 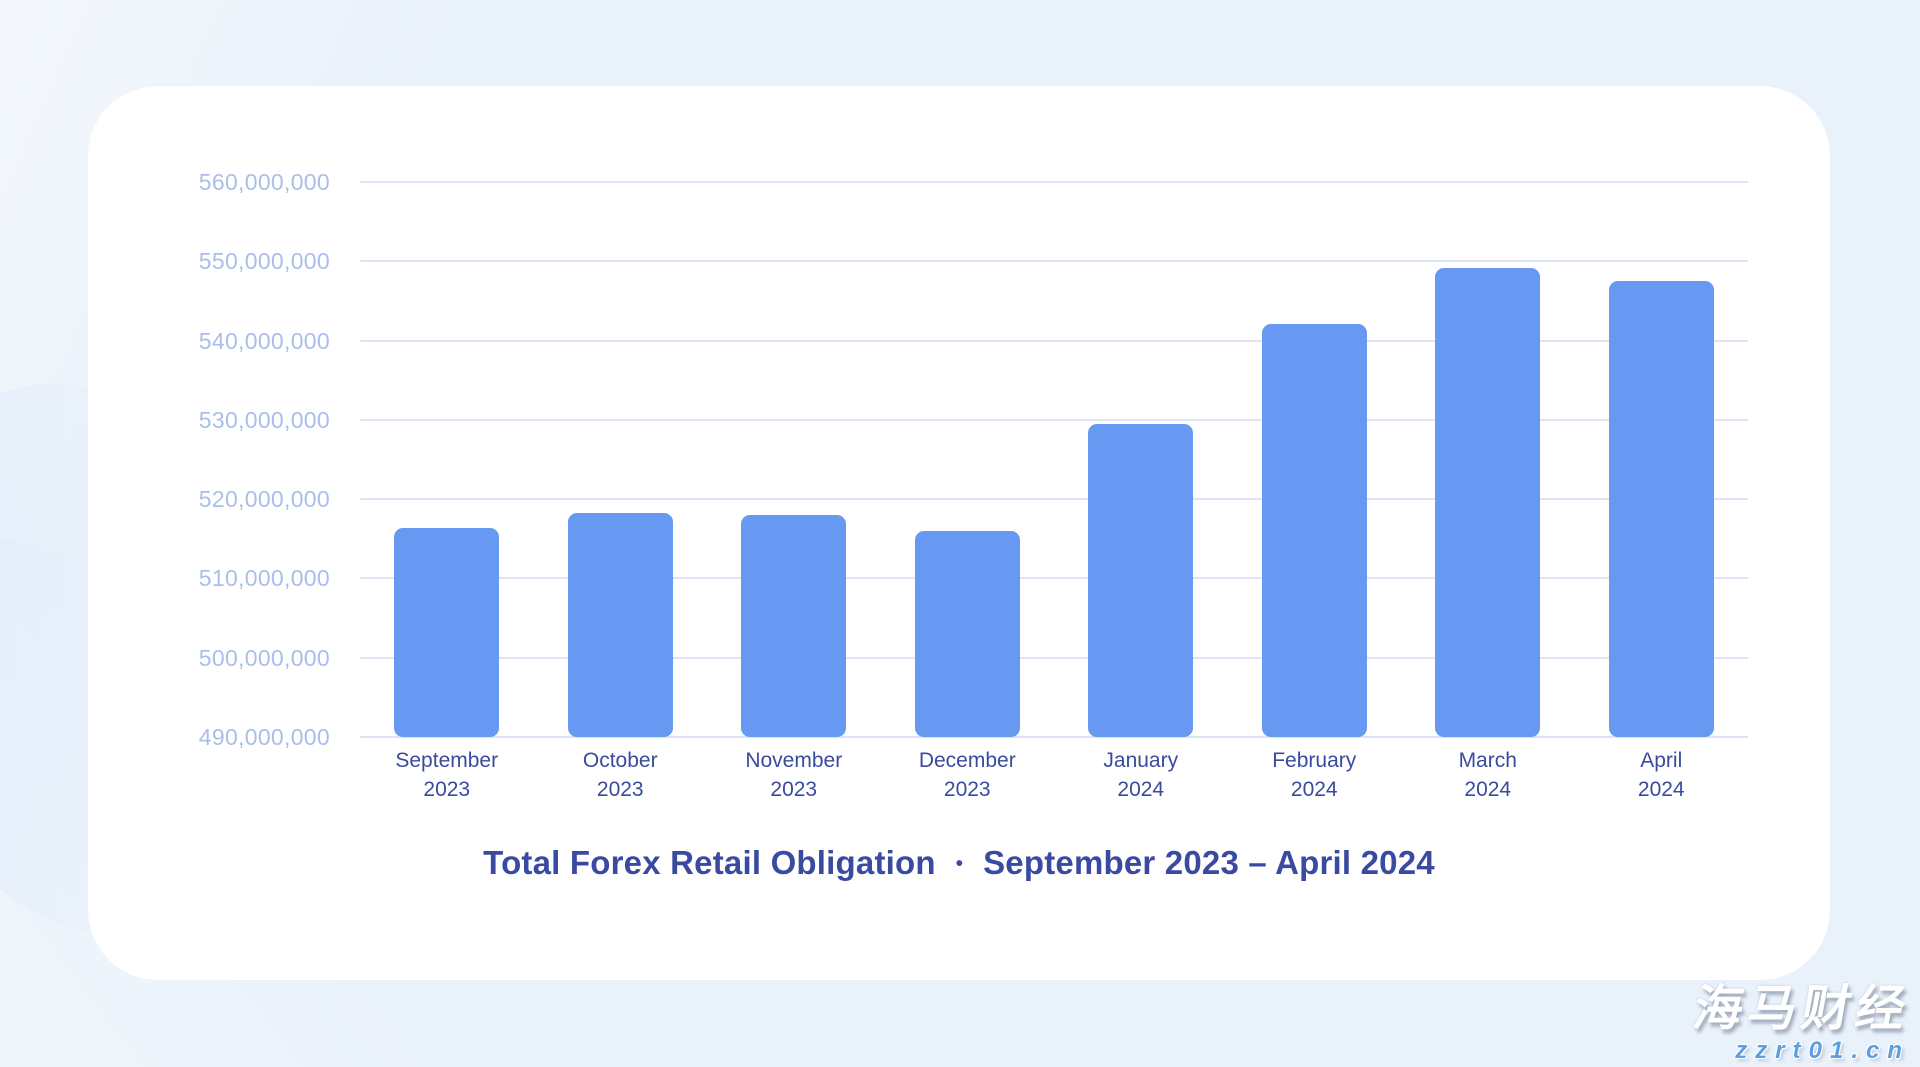 I want to click on bar-october-2023, so click(x=620, y=625).